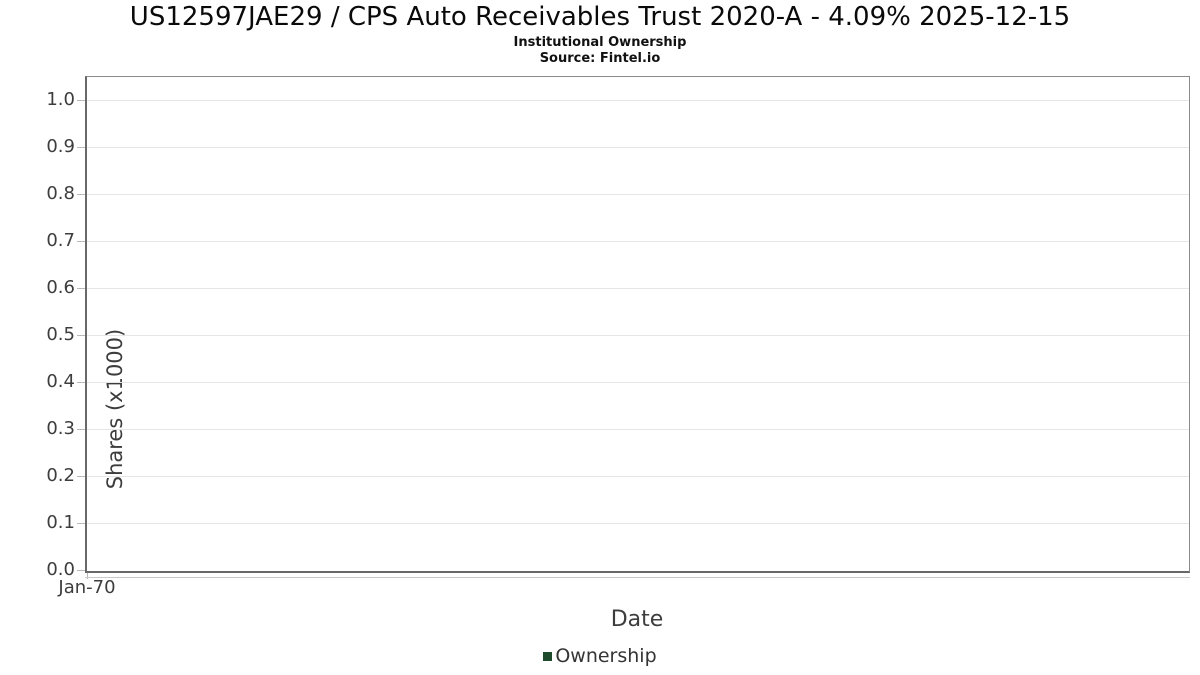 The image size is (1200, 675). I want to click on y-tick-label: 0.7, so click(60, 240).